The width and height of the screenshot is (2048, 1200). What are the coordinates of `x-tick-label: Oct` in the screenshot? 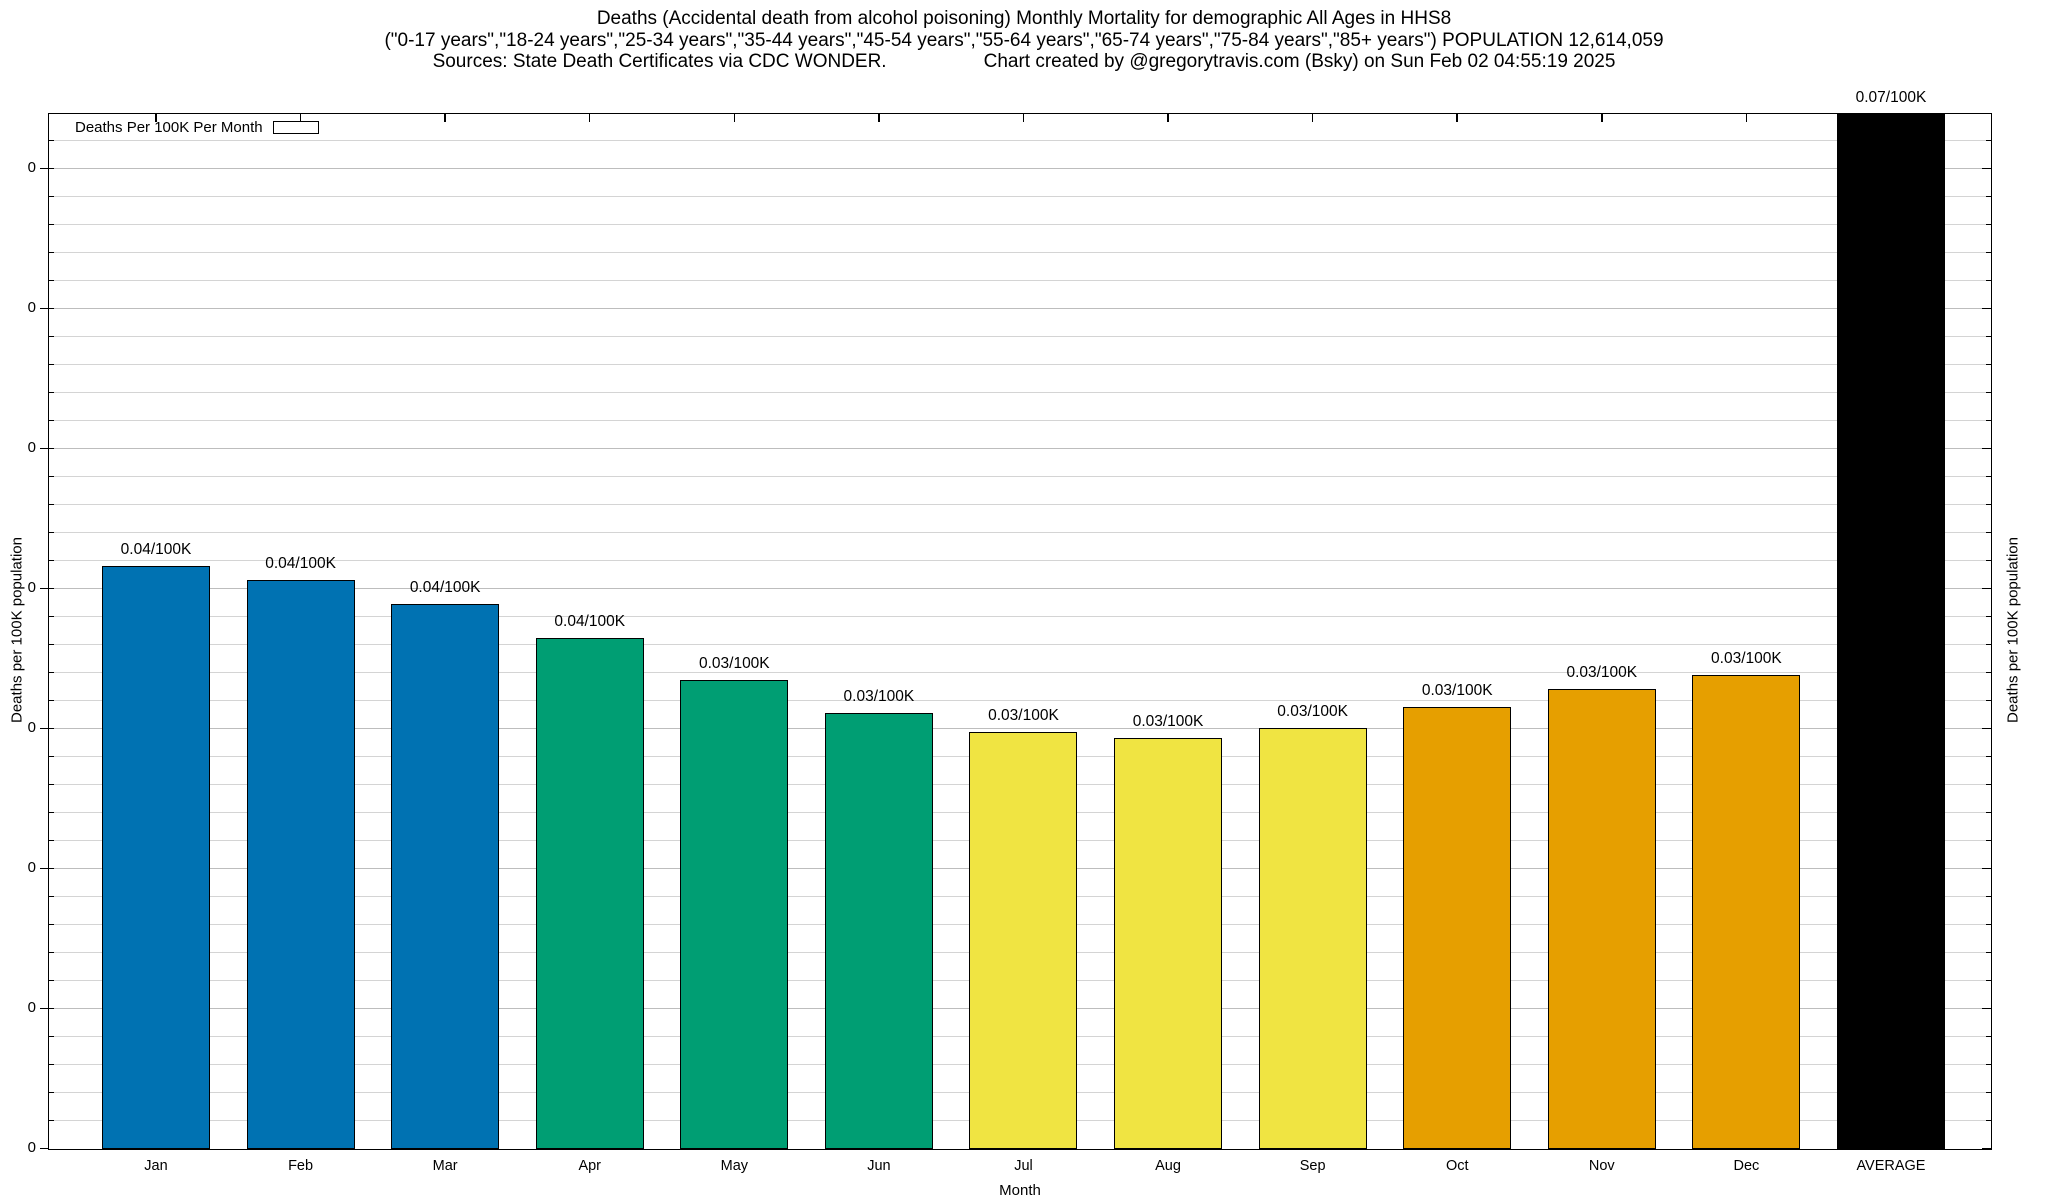 It's located at (1457, 1166).